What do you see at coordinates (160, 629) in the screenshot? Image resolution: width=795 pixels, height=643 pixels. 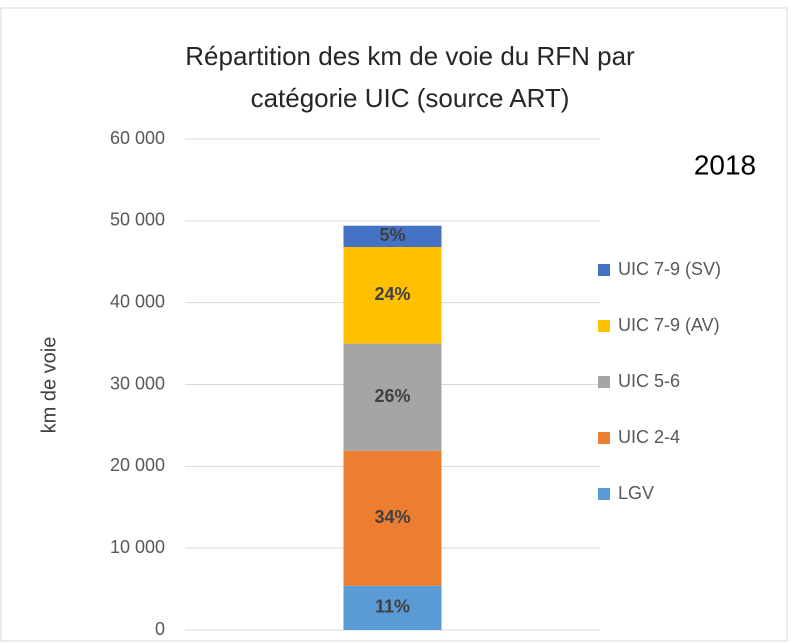 I see `y-tick-label: 0` at bounding box center [160, 629].